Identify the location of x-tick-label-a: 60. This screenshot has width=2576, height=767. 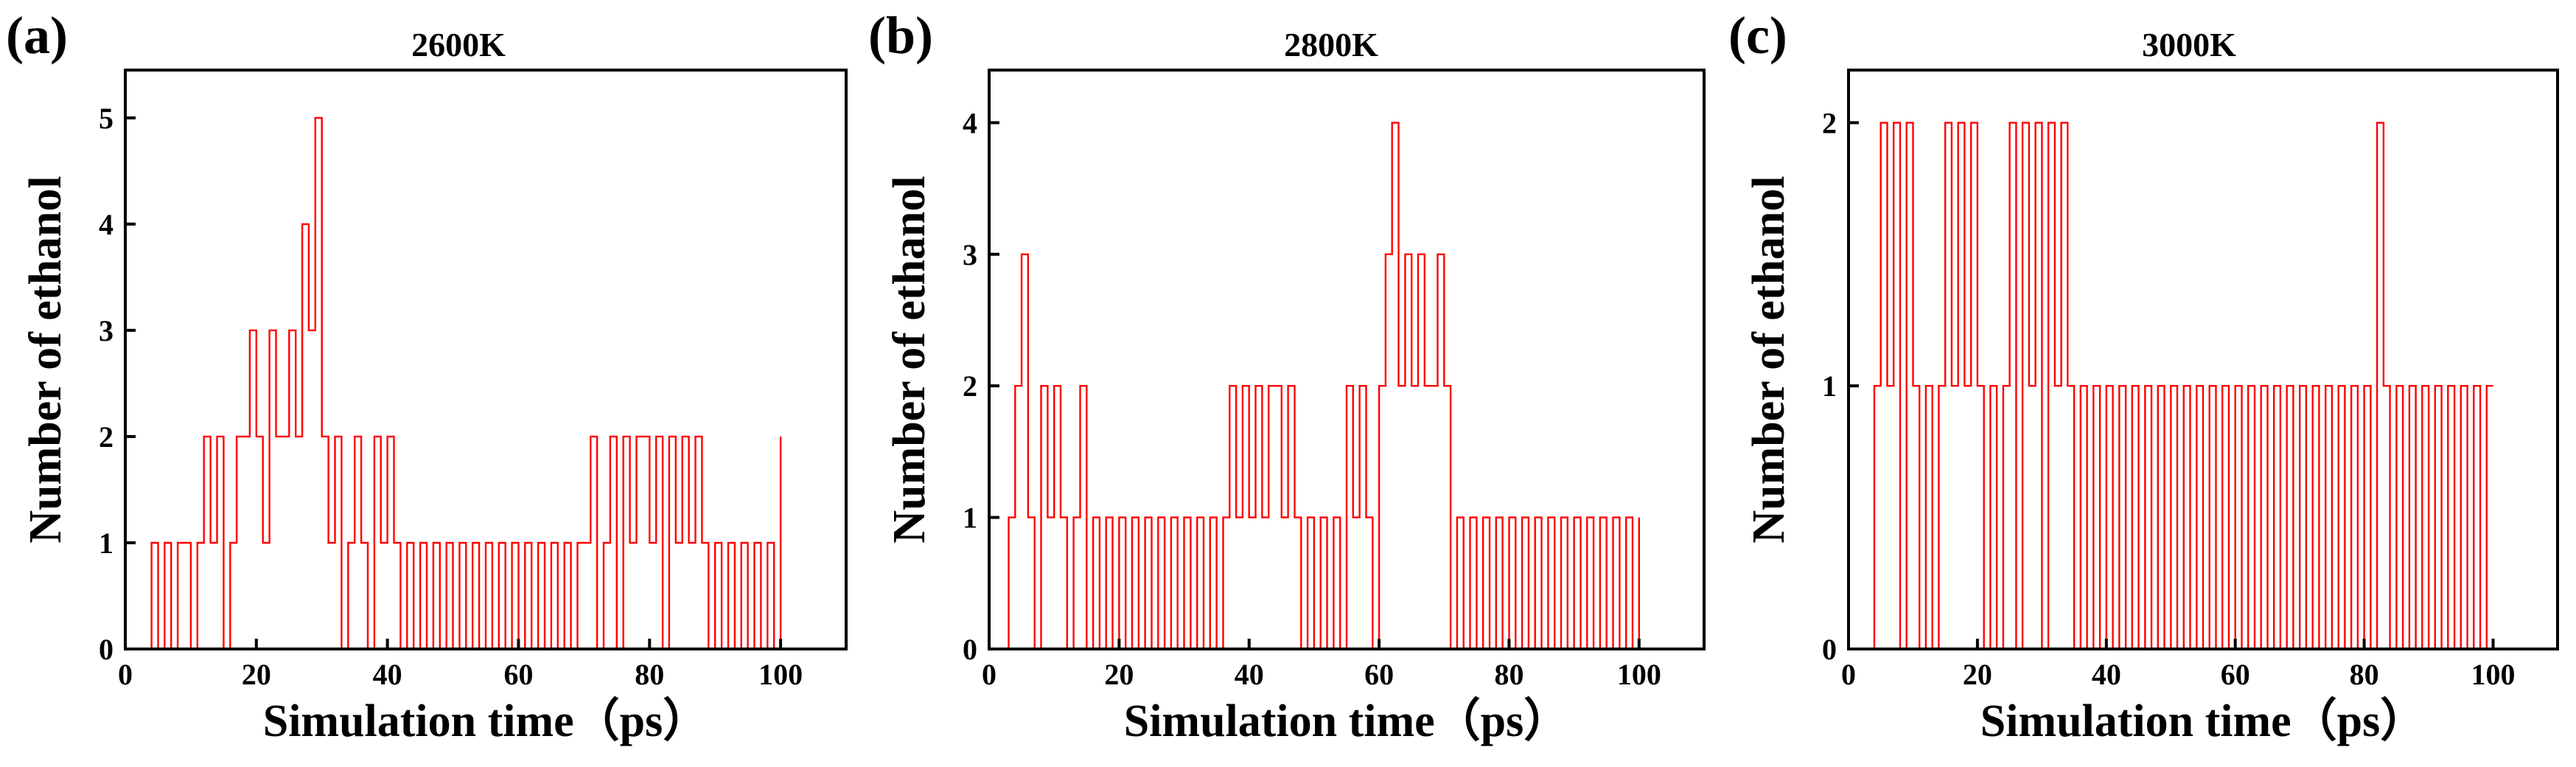
(518, 674).